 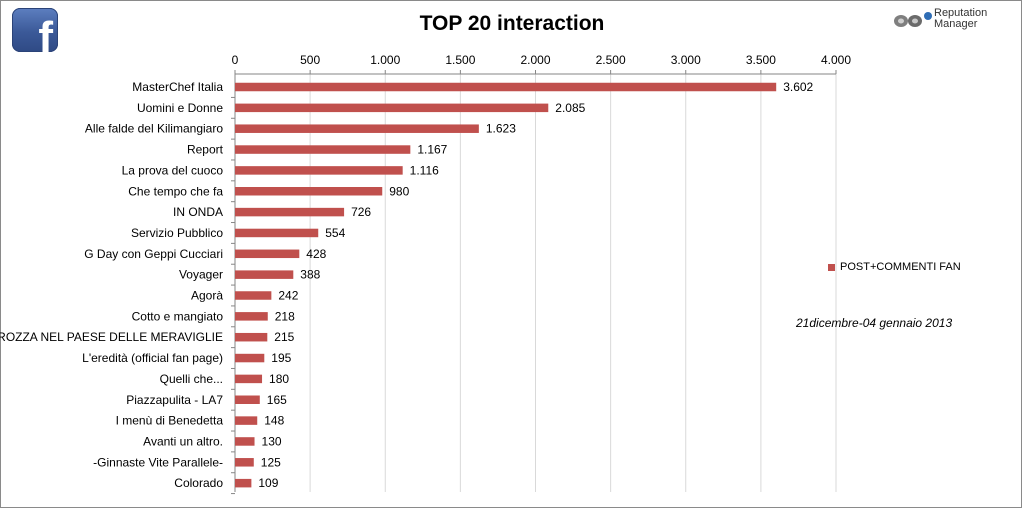 I want to click on data-label: 218, so click(x=285, y=316).